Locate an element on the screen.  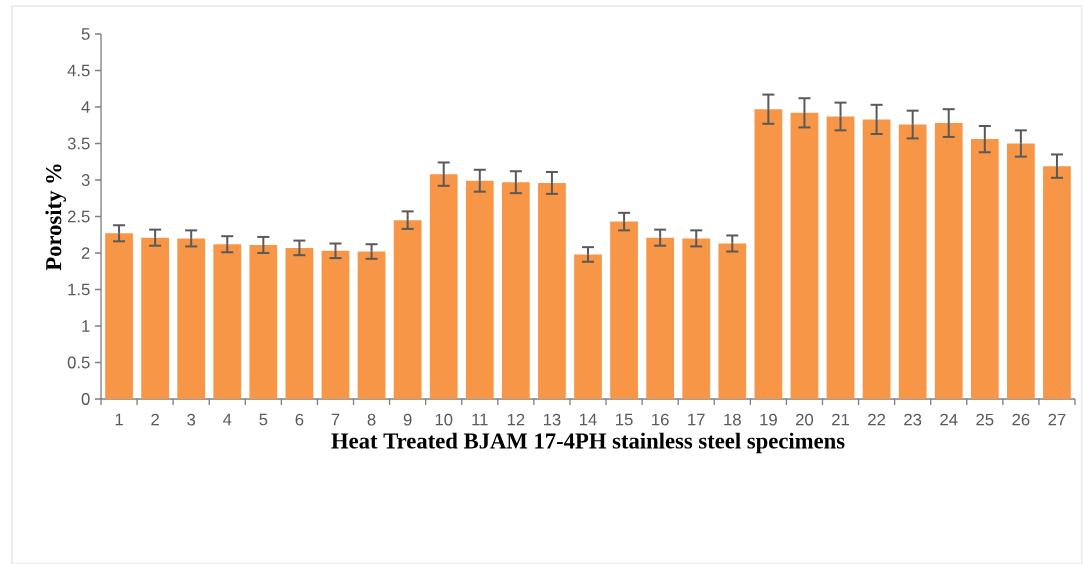
y-axis-title: Porosity % is located at coordinates (55, 217).